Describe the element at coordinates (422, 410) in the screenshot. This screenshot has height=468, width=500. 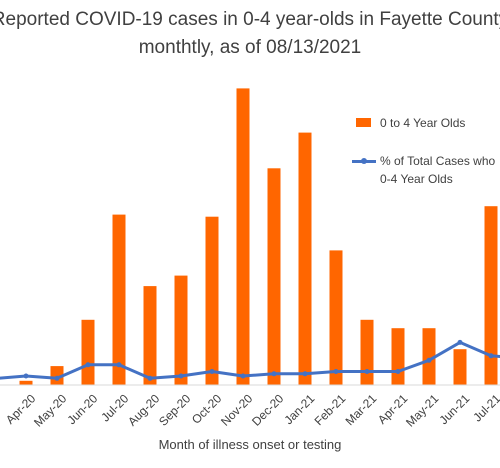
I see `x-tick-label: May-21` at that location.